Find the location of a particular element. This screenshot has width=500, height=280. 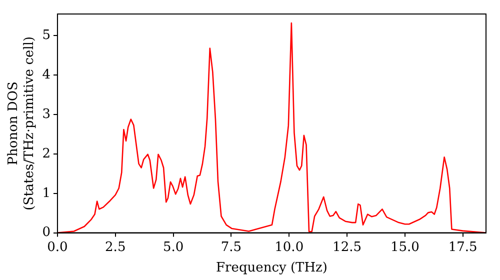

x-tick-label: 10.0 is located at coordinates (289, 247).